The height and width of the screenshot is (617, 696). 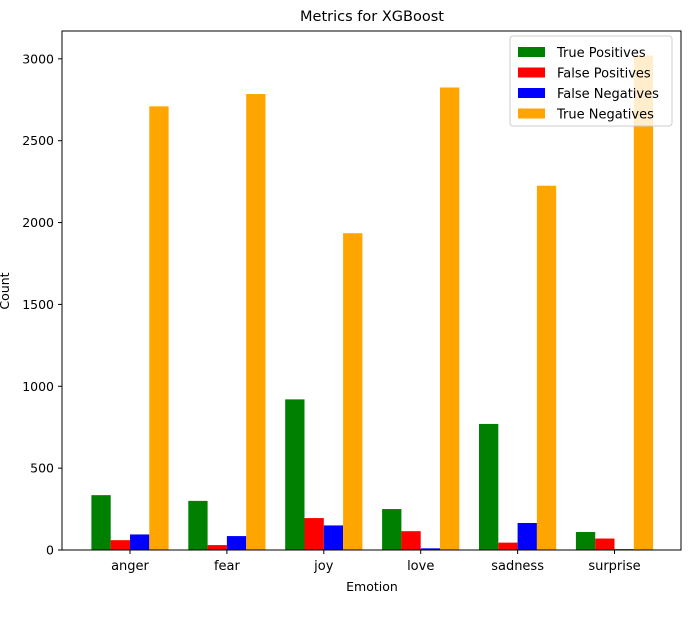 I want to click on y-tick-label: 1000, so click(x=38, y=386).